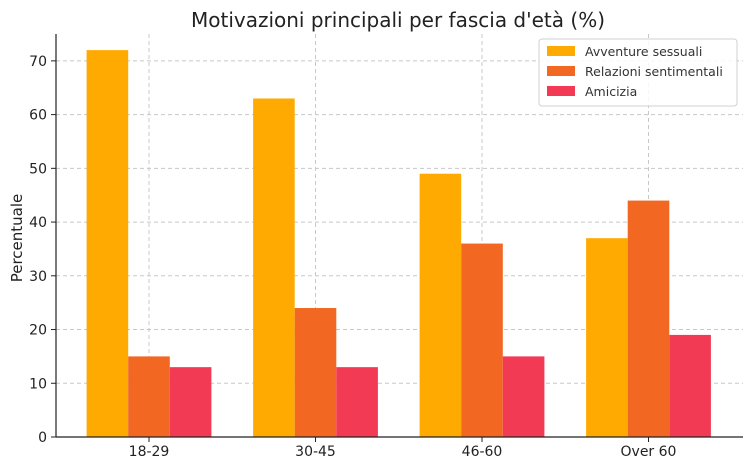 The image size is (752, 471). I want to click on y-tick-label: 10, so click(38, 384).